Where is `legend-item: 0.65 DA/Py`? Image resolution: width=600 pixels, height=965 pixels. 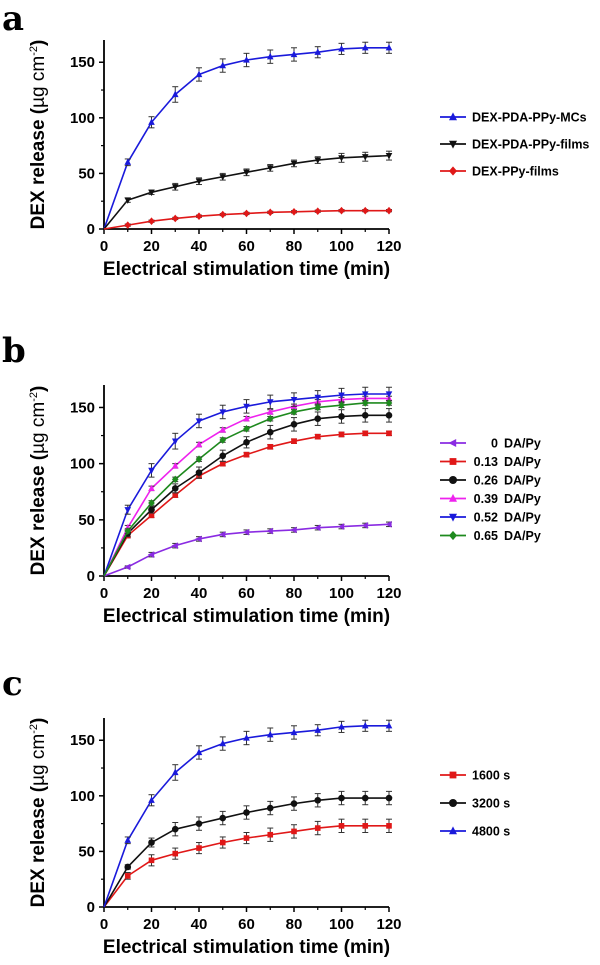
legend-item: 0.65 DA/Py is located at coordinates (490, 536).